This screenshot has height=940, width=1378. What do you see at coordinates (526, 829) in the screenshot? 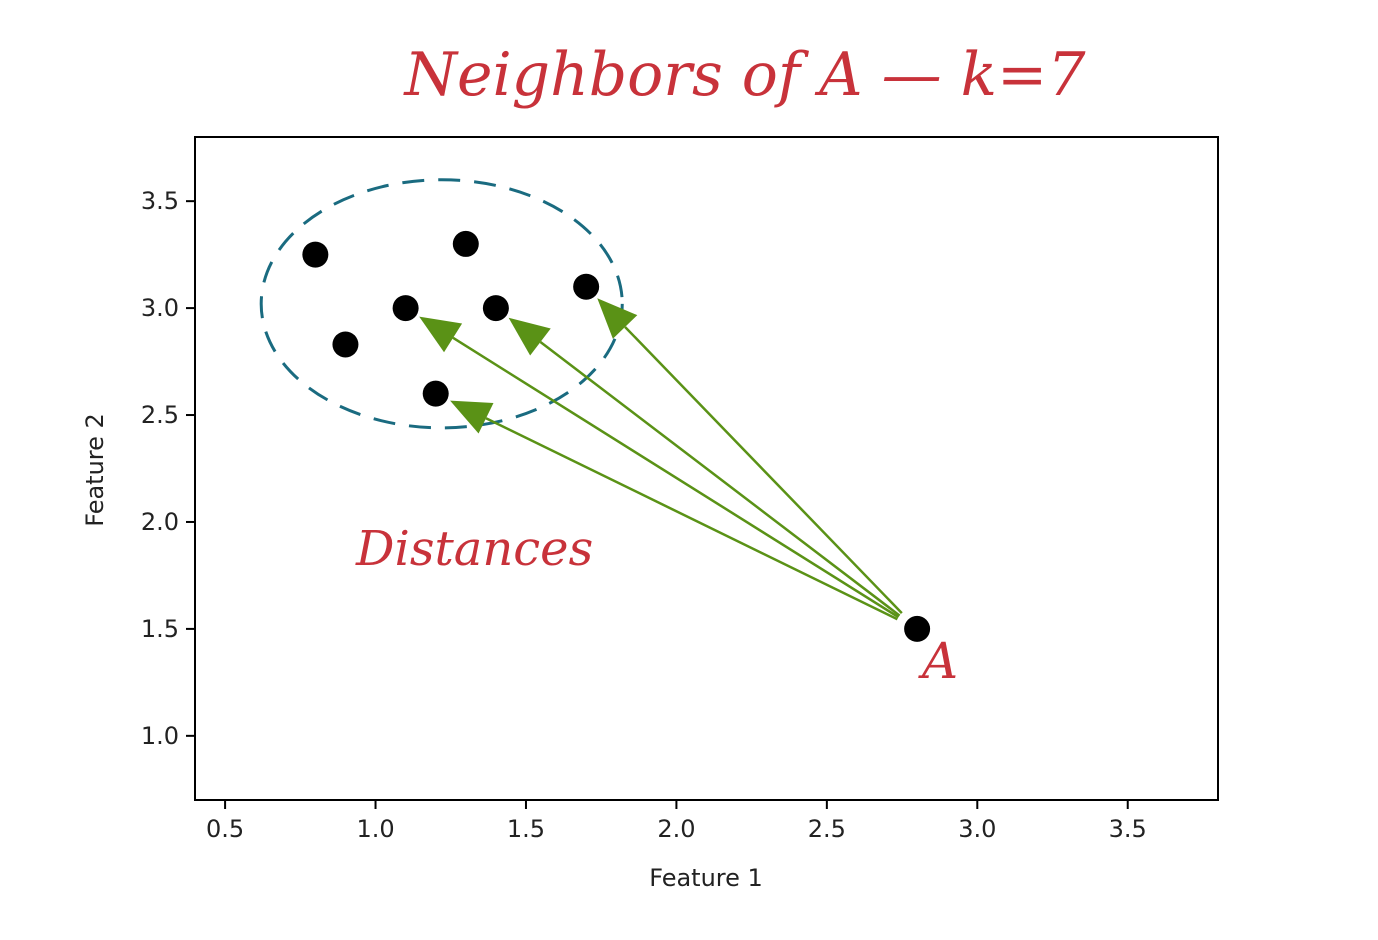
I see `x-tick-label: 1.5` at bounding box center [526, 829].